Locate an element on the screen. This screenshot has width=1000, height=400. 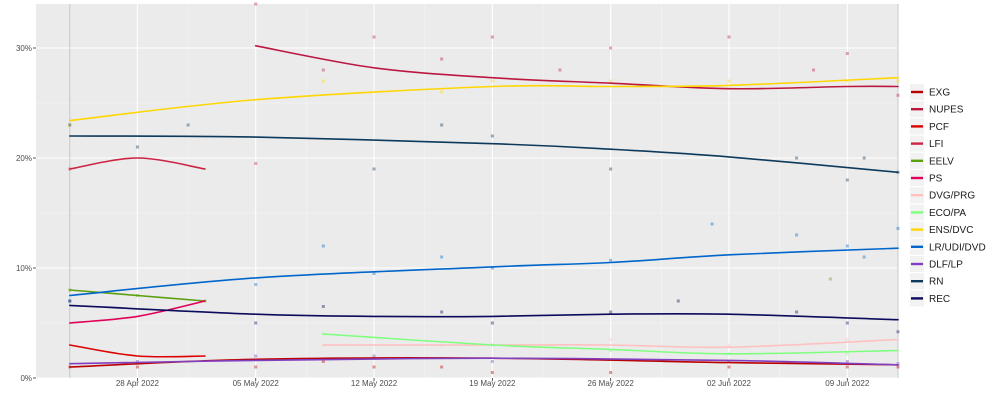
legend-label: RN is located at coordinates (936, 282).